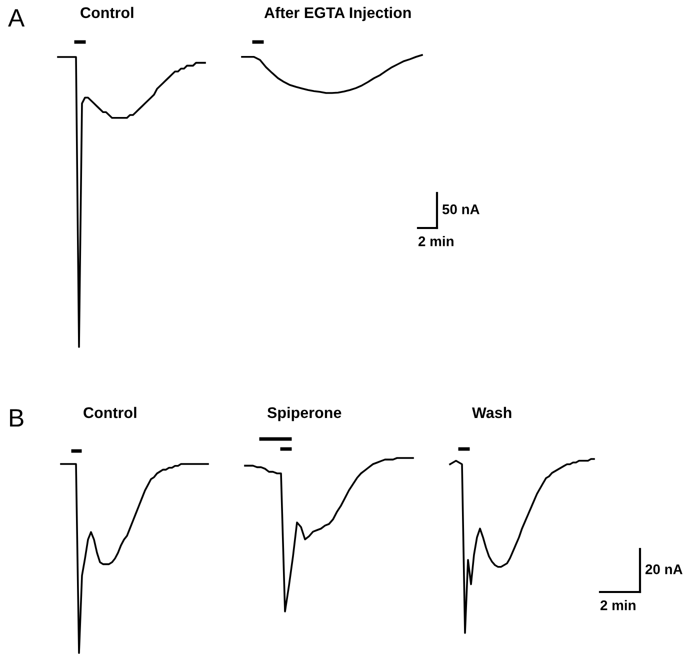 The width and height of the screenshot is (685, 654). I want to click on text: Wash, so click(492, 412).